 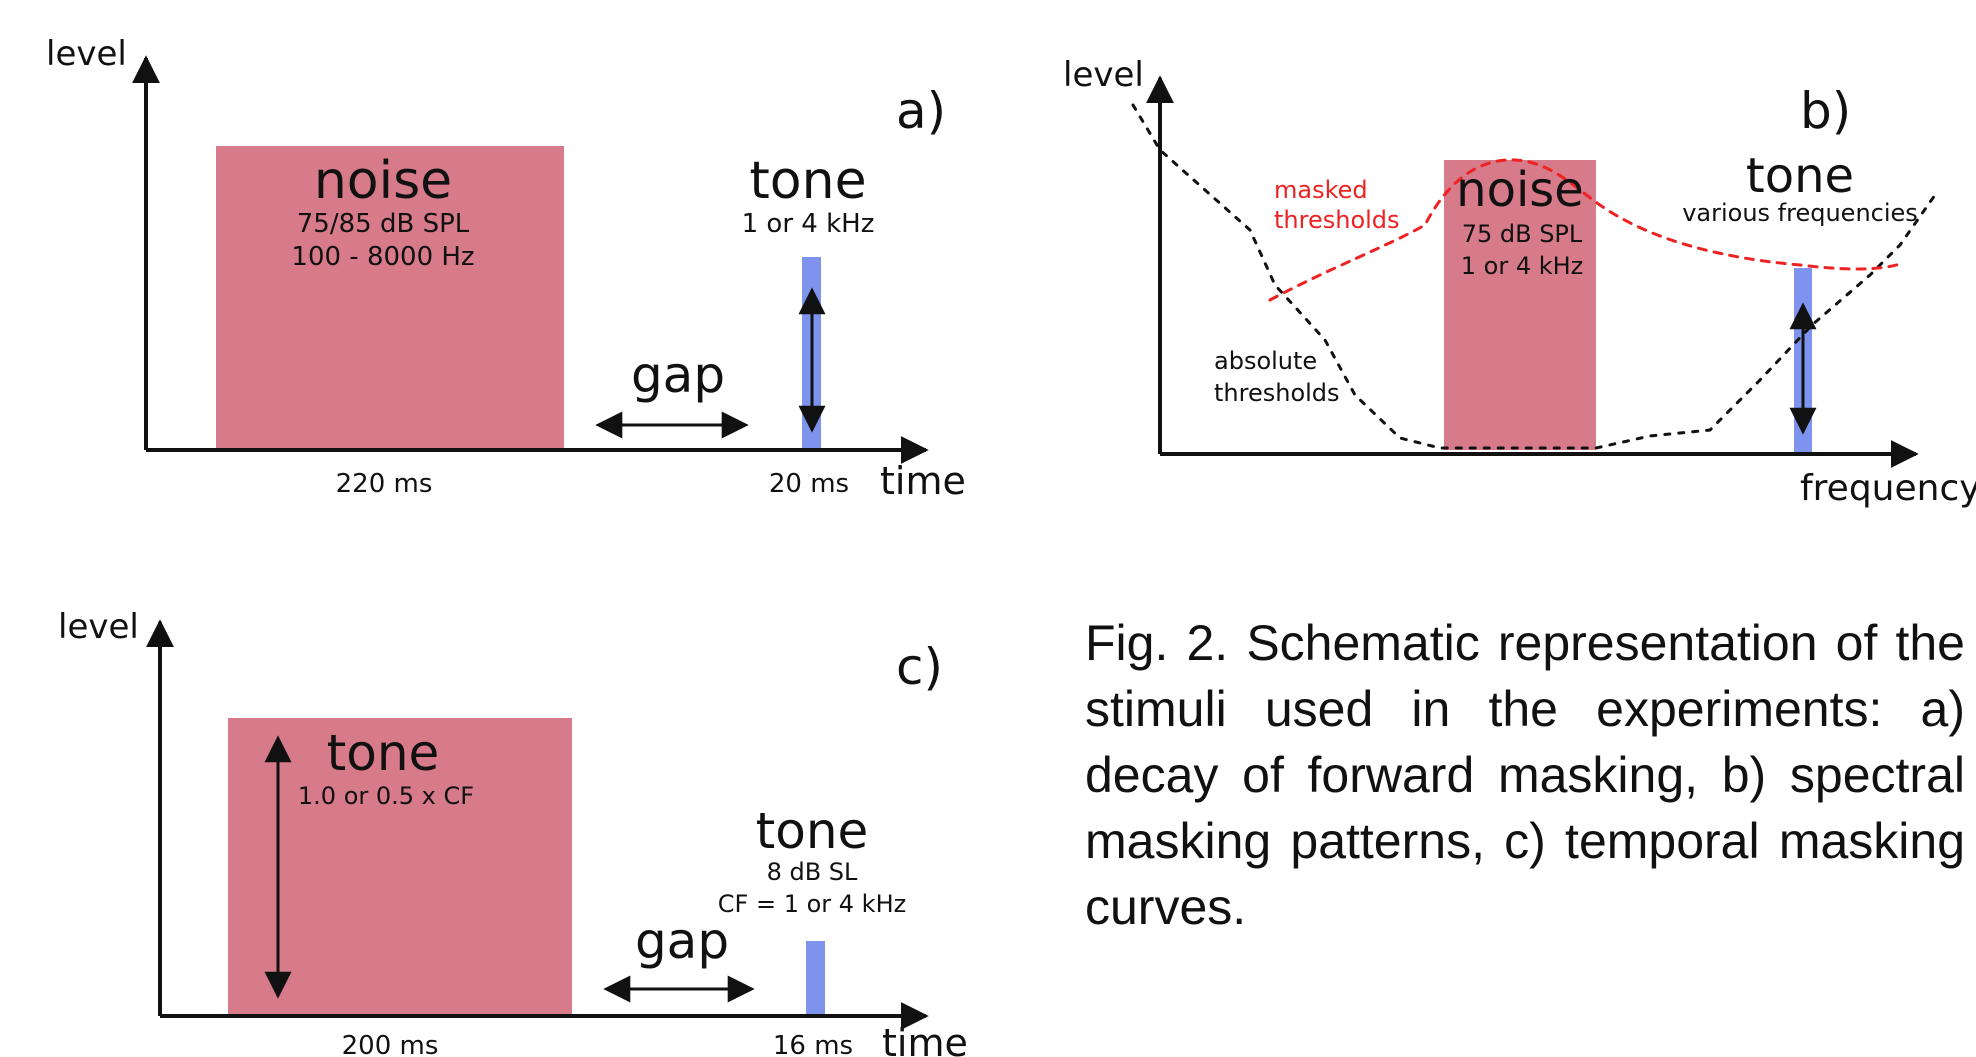 I want to click on tone-duration: 20 ms, so click(x=809, y=484).